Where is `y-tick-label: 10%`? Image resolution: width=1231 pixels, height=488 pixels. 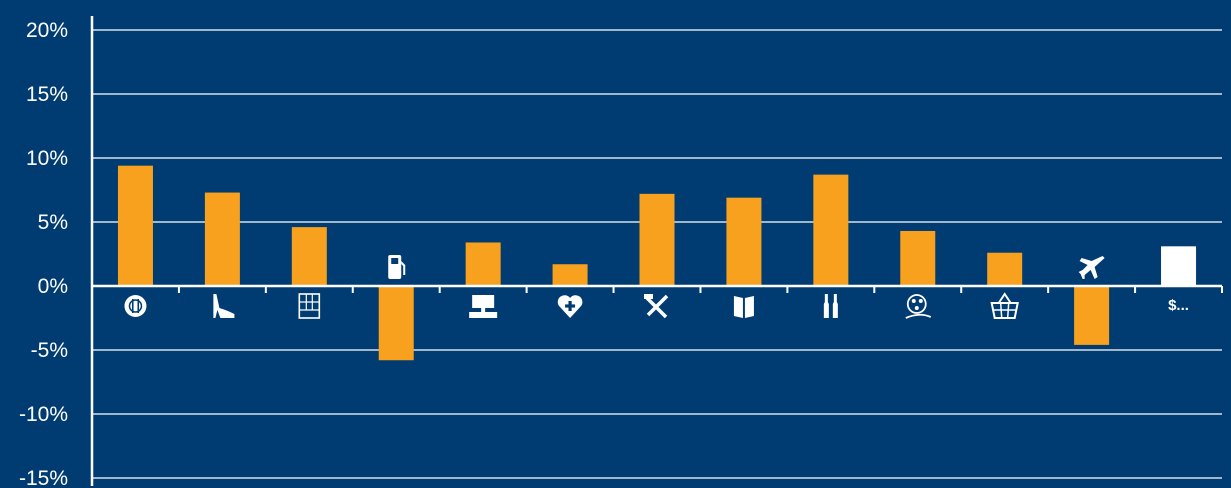
y-tick-label: 10% is located at coordinates (47, 158).